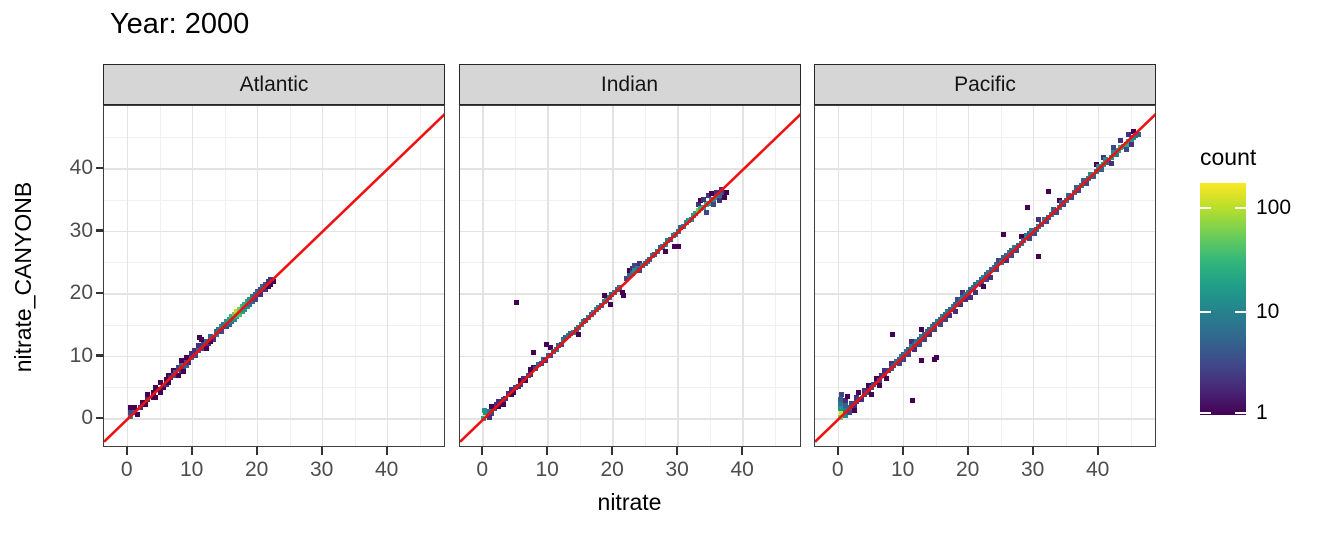 The height and width of the screenshot is (537, 1344). I want to click on x-tick-label: 40, so click(387, 469).